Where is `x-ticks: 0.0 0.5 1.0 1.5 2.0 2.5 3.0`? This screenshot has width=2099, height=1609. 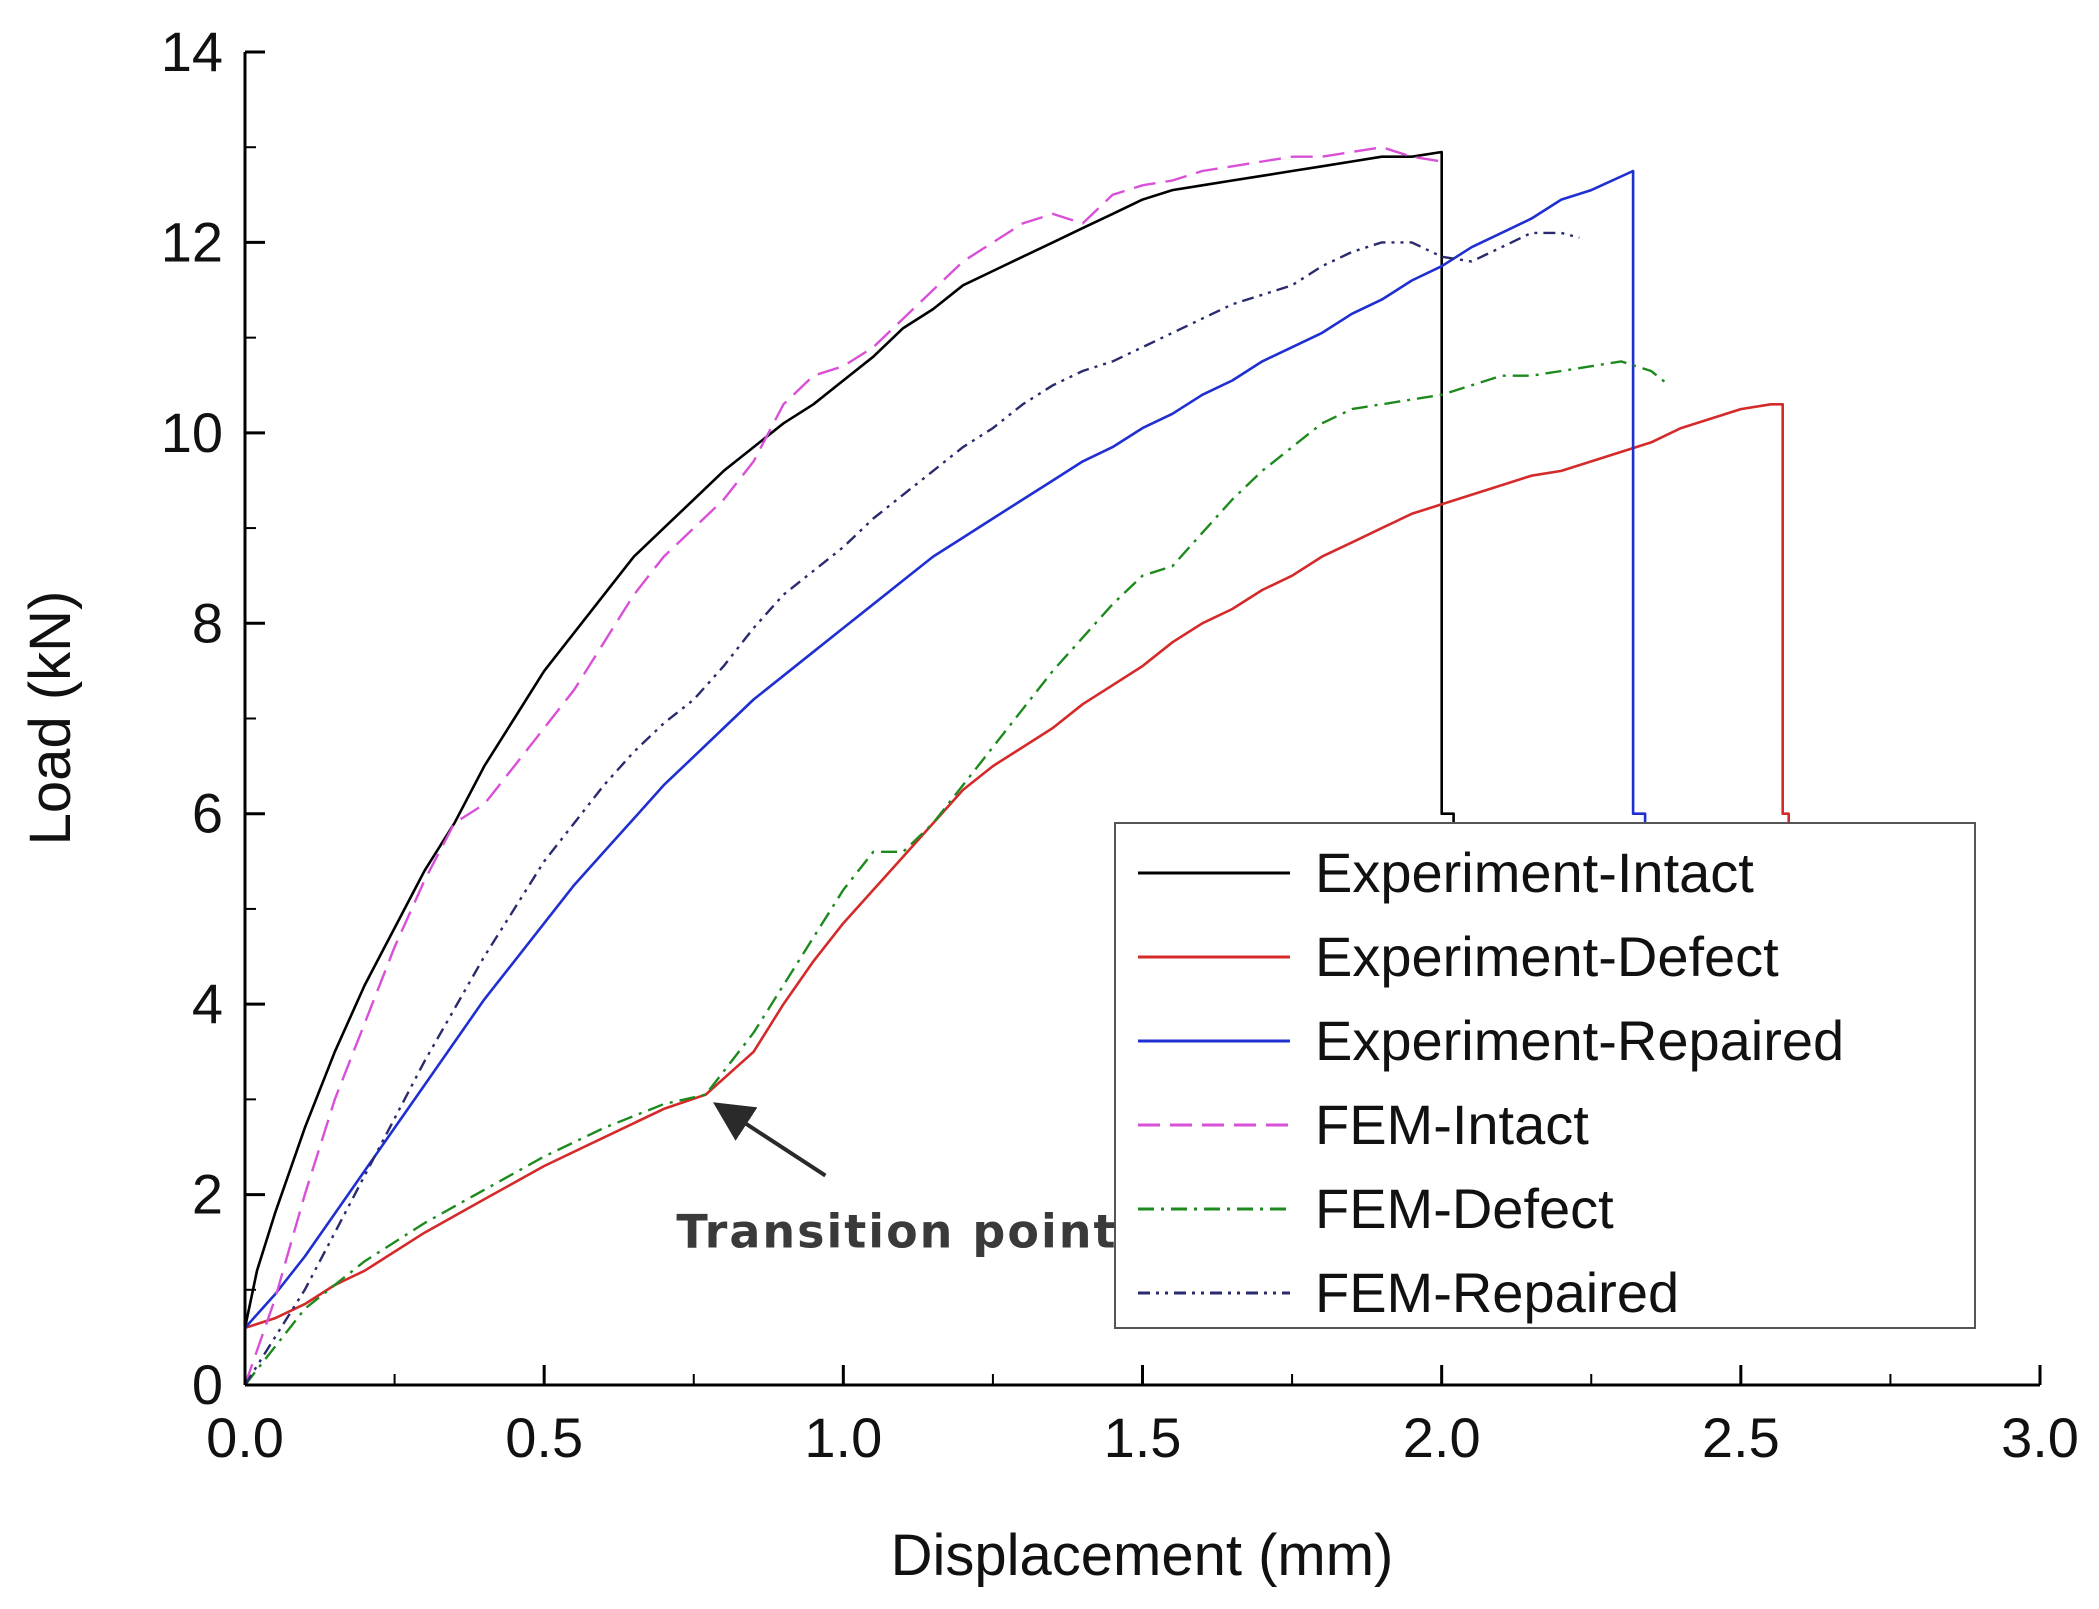 x-ticks: 0.0 0.5 1.0 1.5 2.0 2.5 3.0 is located at coordinates (1142, 1417).